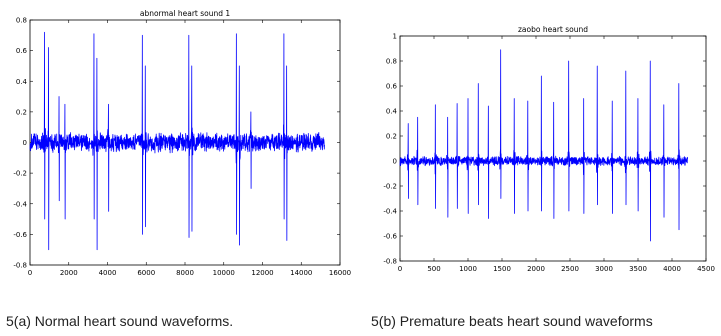 The width and height of the screenshot is (721, 336). What do you see at coordinates (390, 262) in the screenshot?
I see `y-tick-label-b: -0.8` at bounding box center [390, 262].